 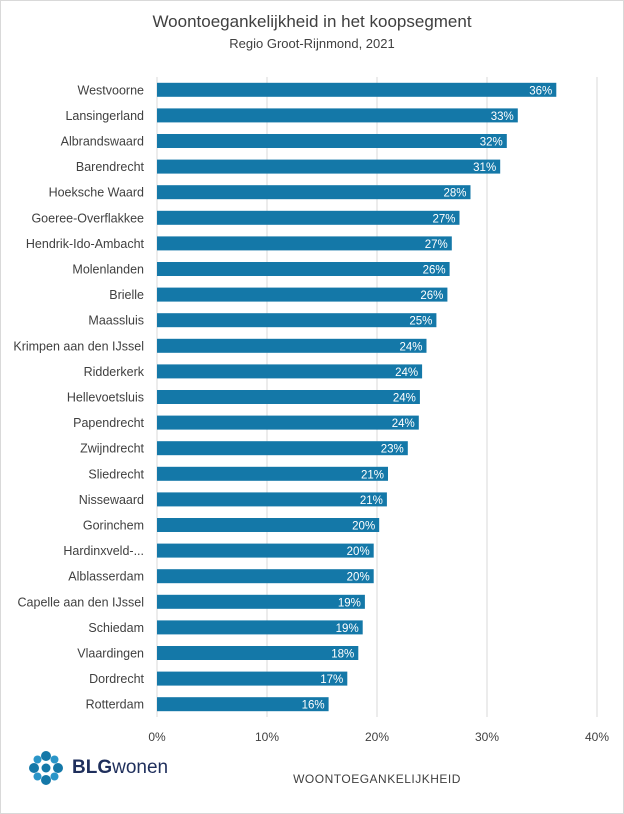 What do you see at coordinates (377, 737) in the screenshot?
I see `x-tick-label: 20%` at bounding box center [377, 737].